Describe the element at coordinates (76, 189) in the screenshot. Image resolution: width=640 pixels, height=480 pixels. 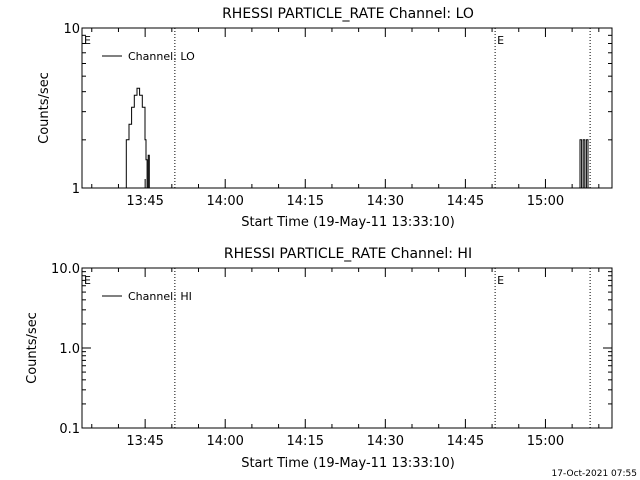
I see `y-tick-label: 1` at that location.